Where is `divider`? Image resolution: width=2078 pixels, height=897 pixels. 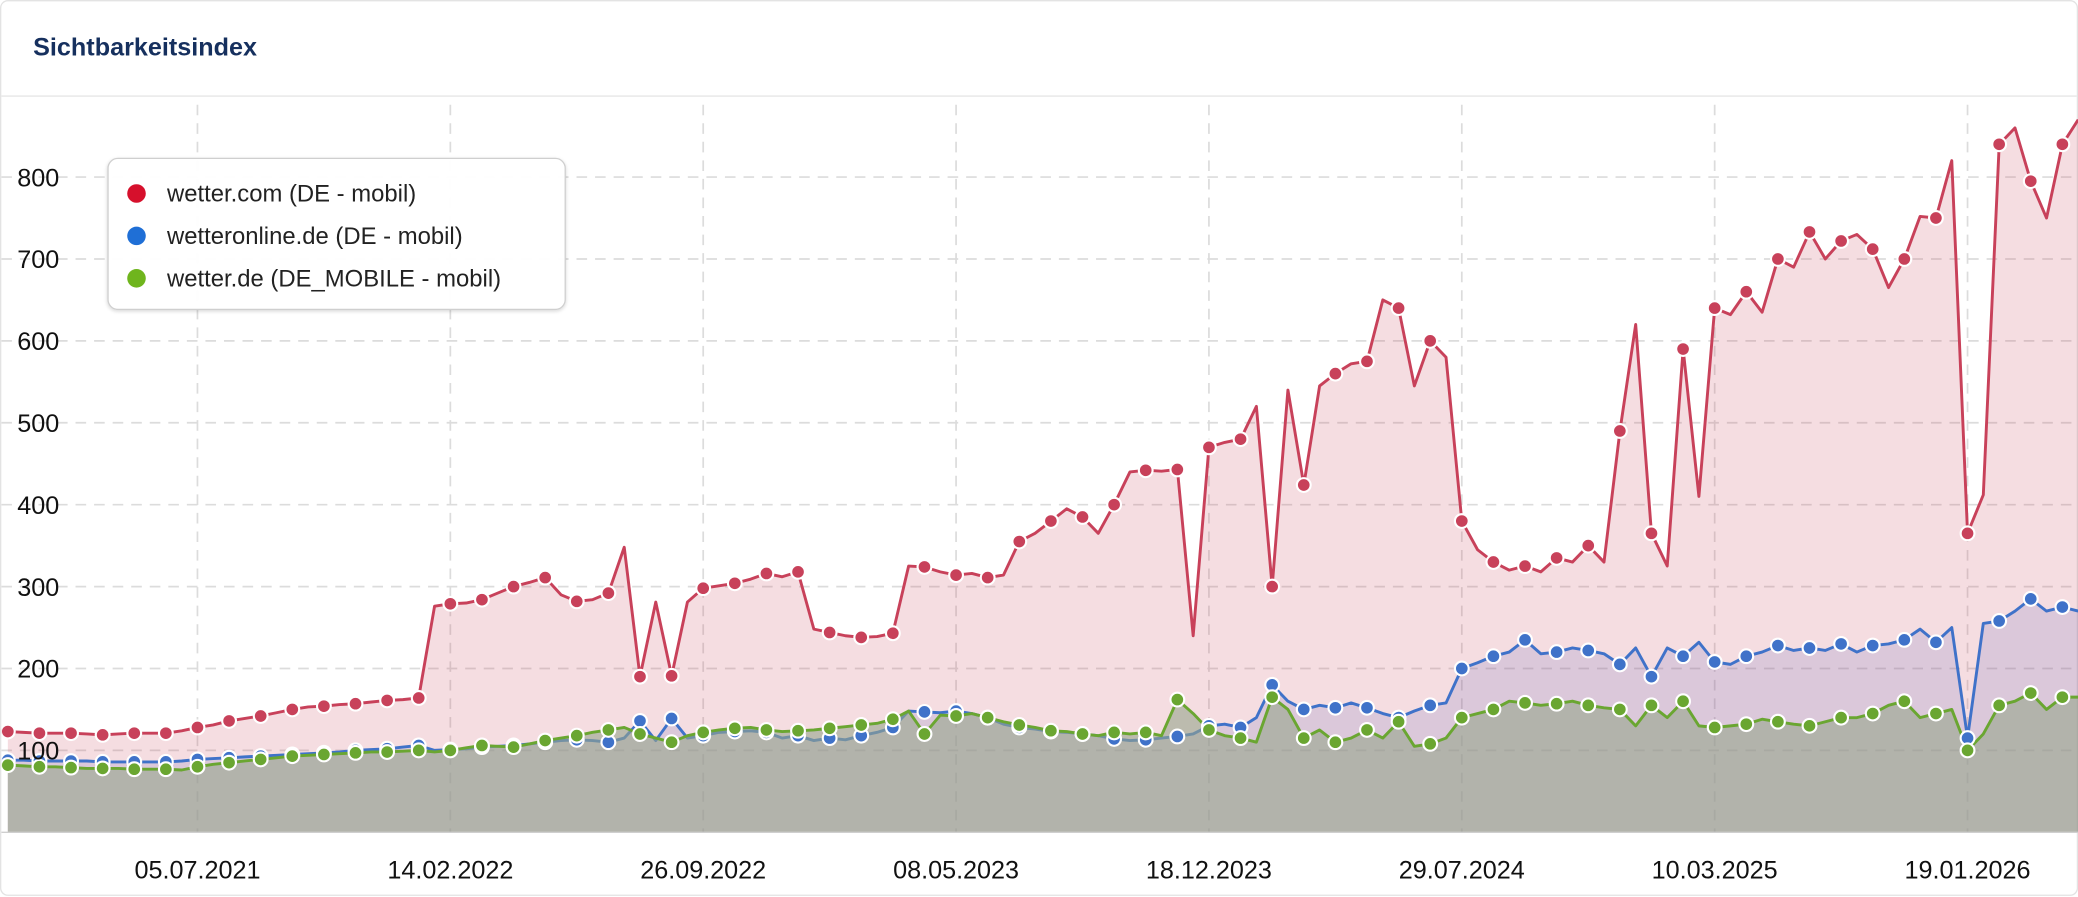 divider is located at coordinates (1039, 96).